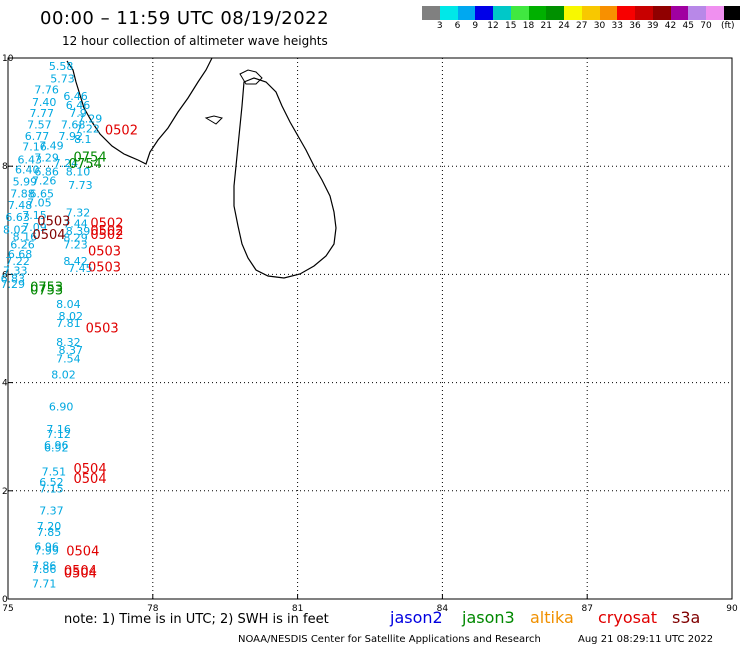 The image size is (740, 650). Describe the element at coordinates (25, 181) in the screenshot. I see `wave-height-value: 5.99` at that location.